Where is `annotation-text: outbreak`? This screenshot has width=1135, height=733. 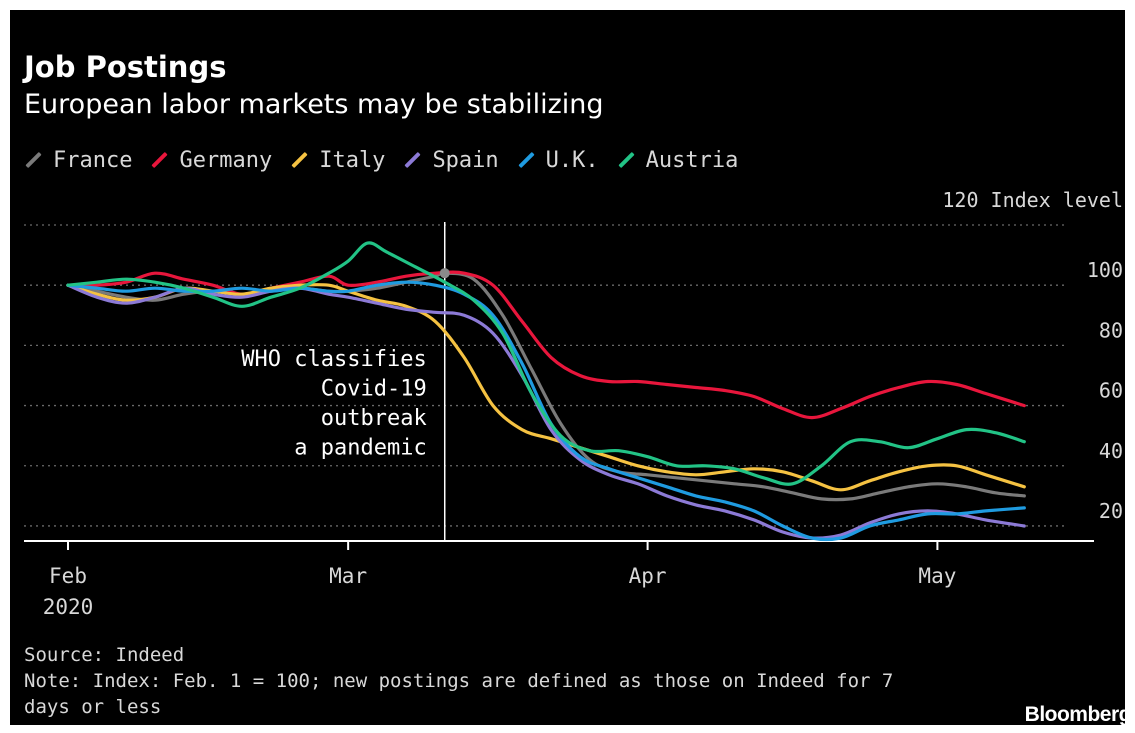
annotation-text: outbreak is located at coordinates (374, 418).